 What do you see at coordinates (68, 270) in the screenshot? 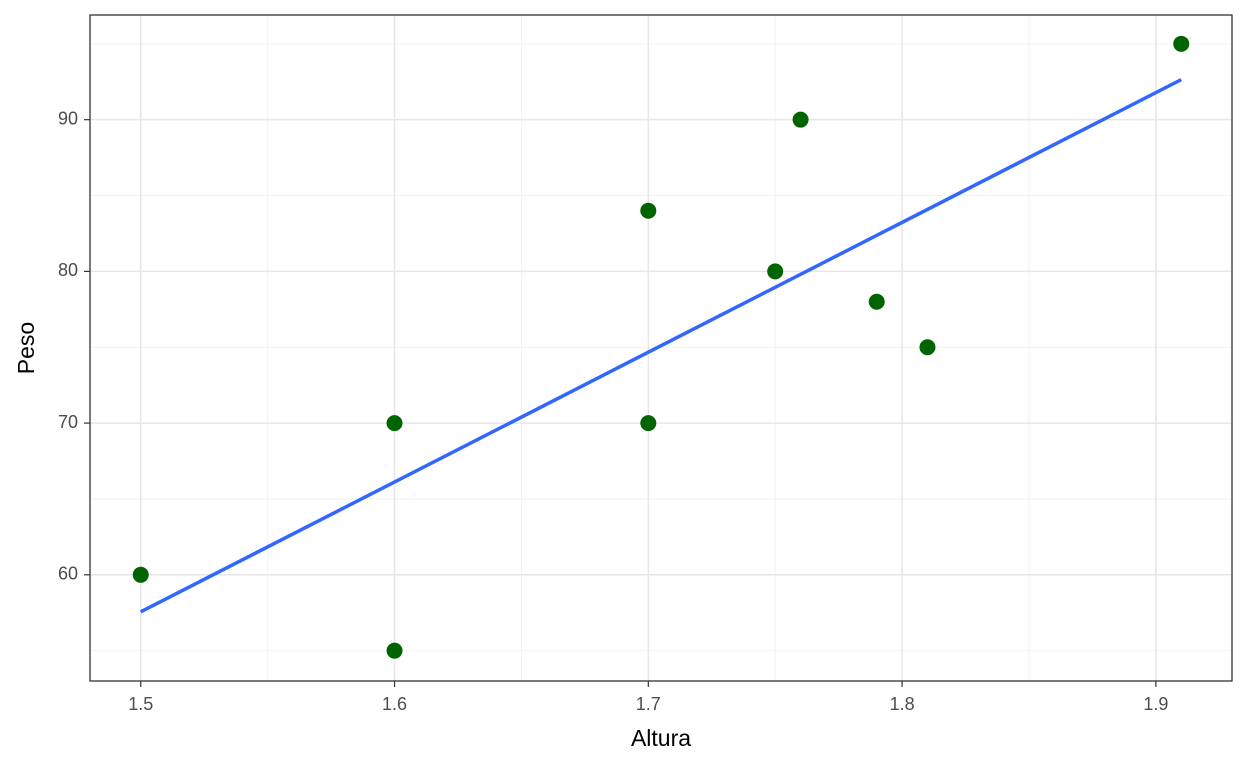
I see `y-tick-label: 80` at bounding box center [68, 270].